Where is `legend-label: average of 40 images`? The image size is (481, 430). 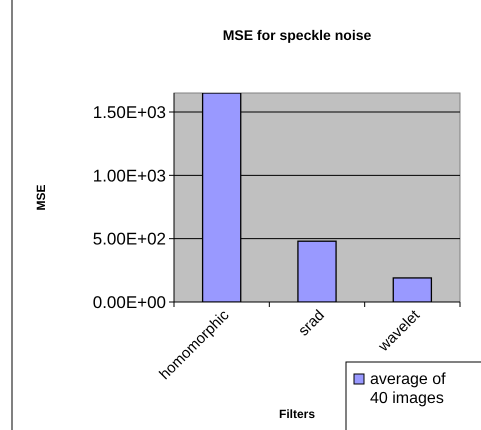
legend-label: average of 40 images is located at coordinates (408, 389).